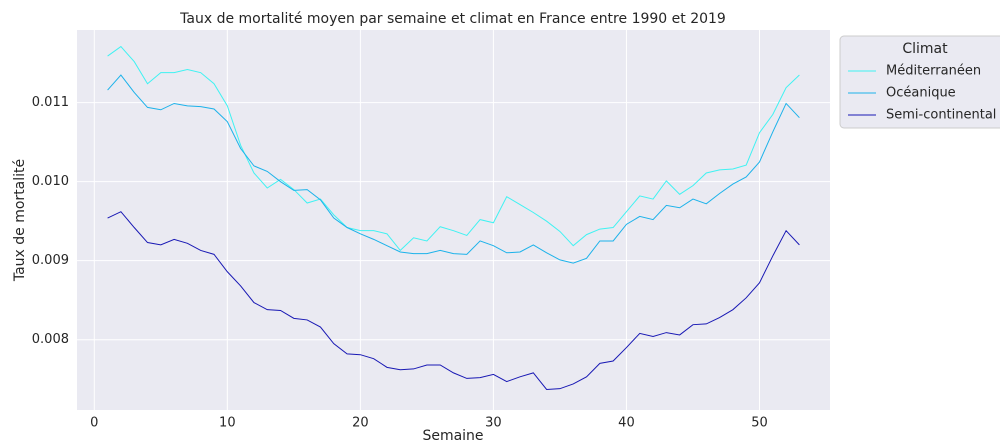 The height and width of the screenshot is (443, 1000). What do you see at coordinates (921, 93) in the screenshot?
I see `legend-label: Océanique` at bounding box center [921, 93].